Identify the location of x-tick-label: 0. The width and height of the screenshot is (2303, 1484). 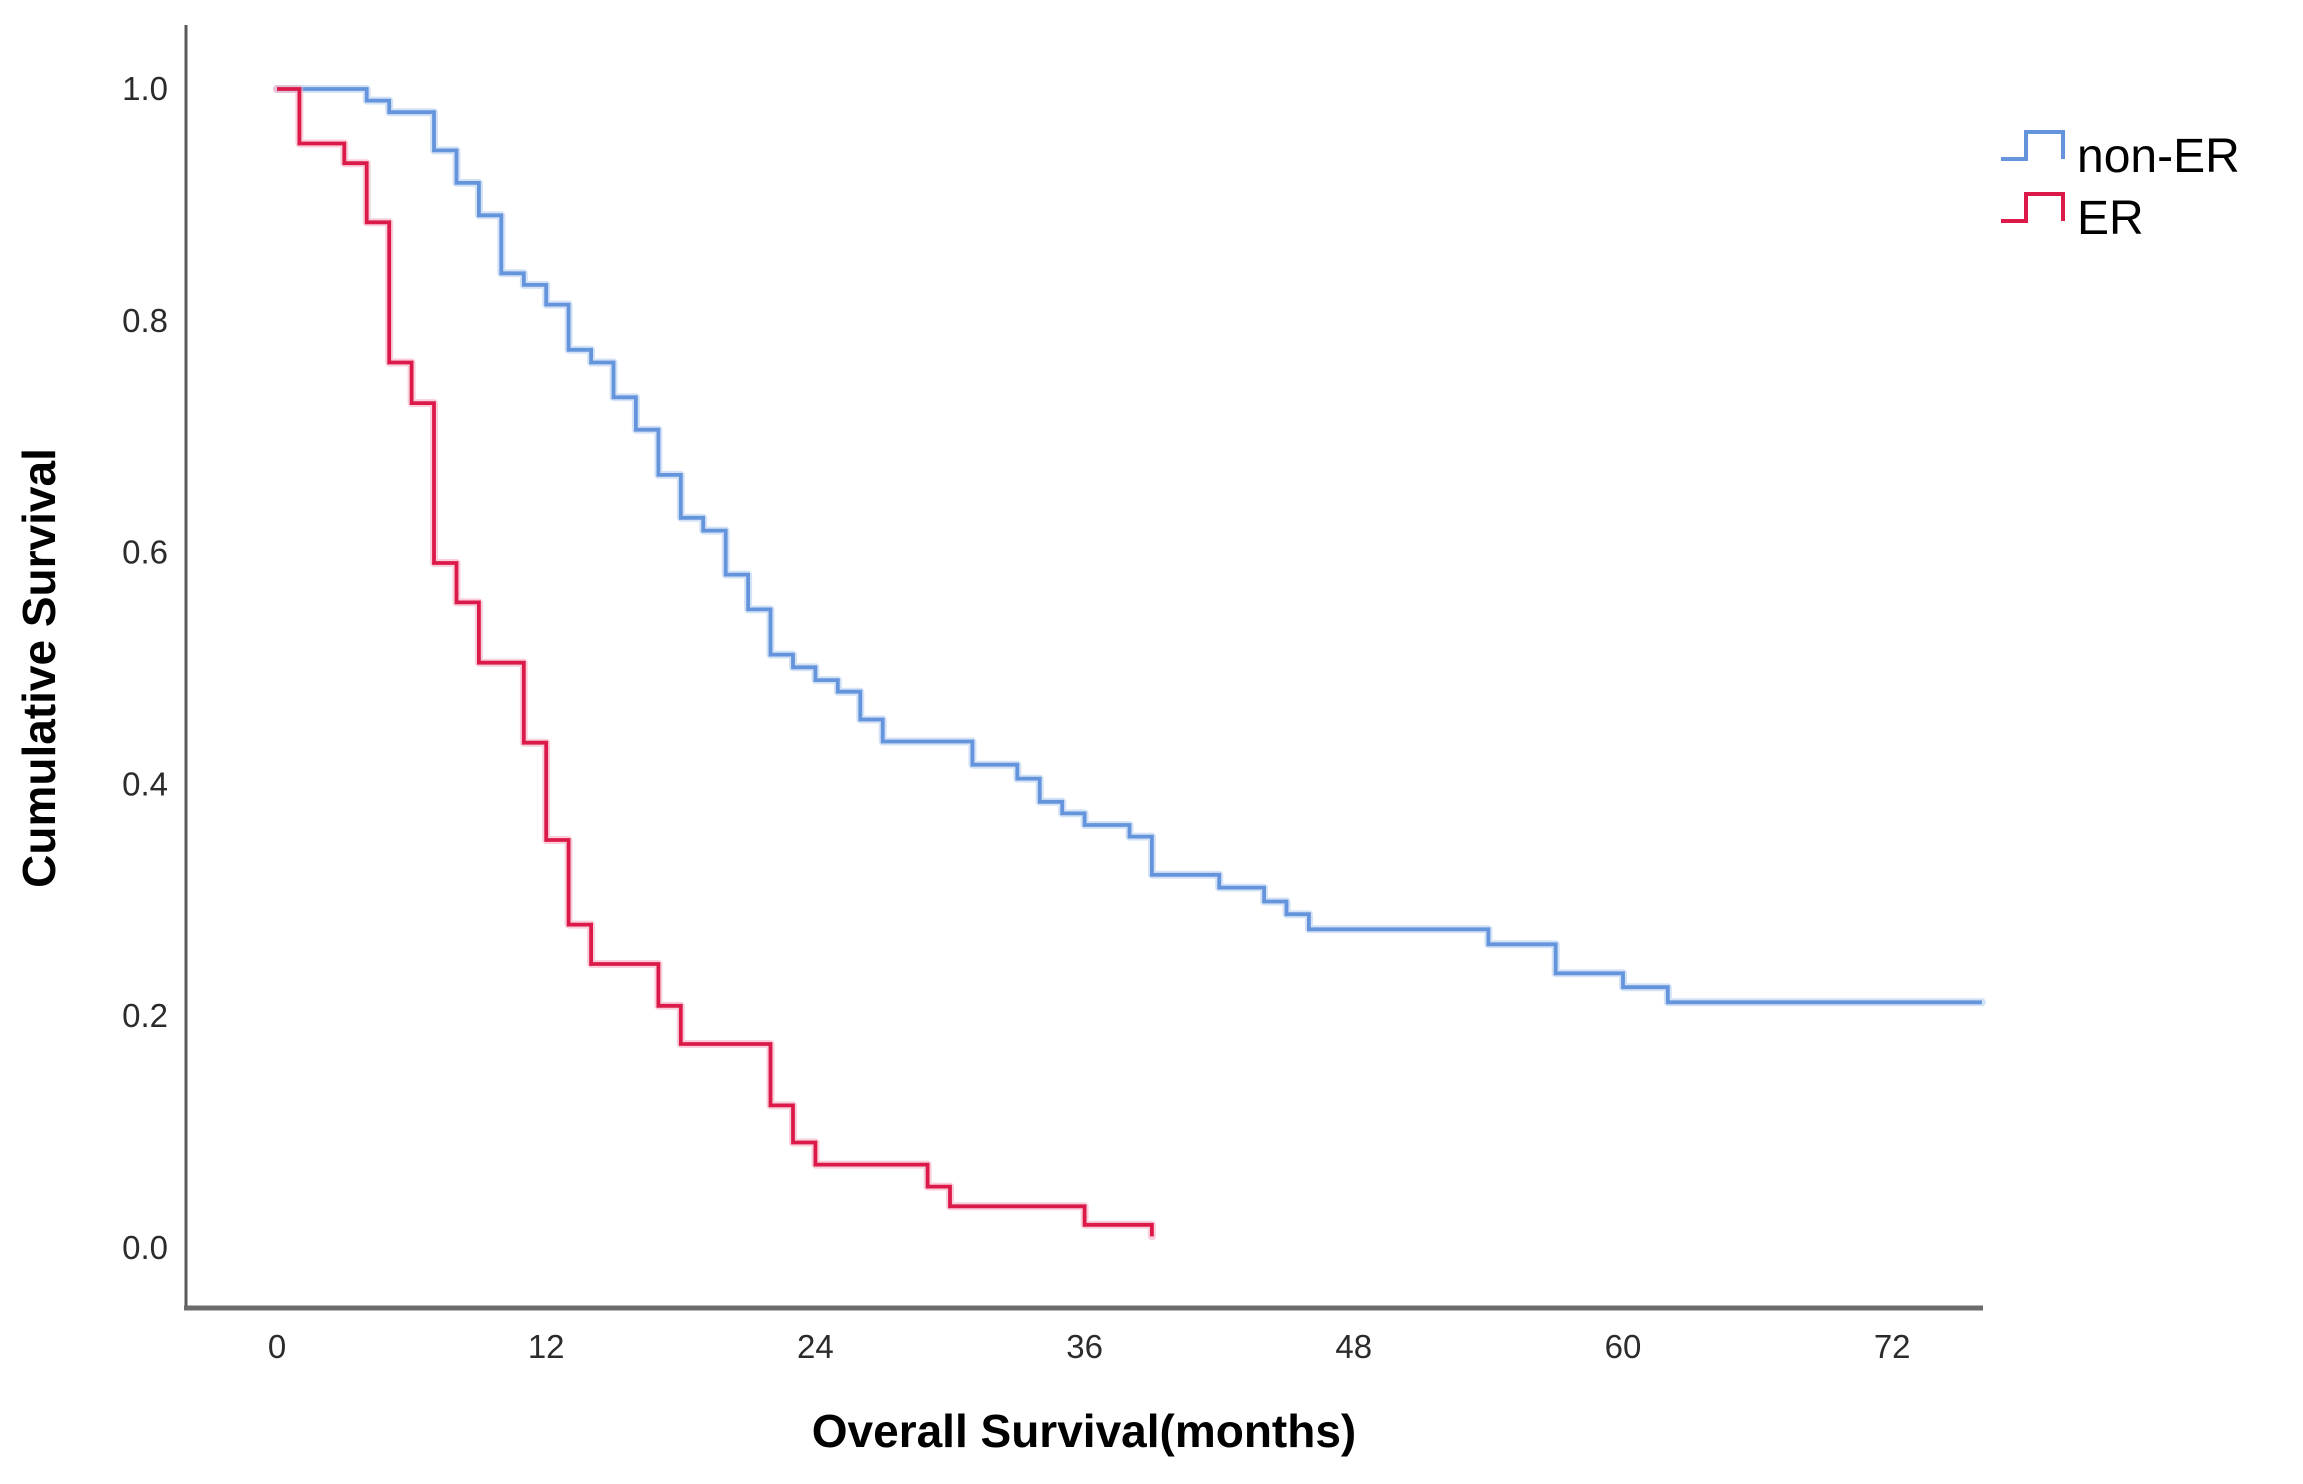
(277, 1346).